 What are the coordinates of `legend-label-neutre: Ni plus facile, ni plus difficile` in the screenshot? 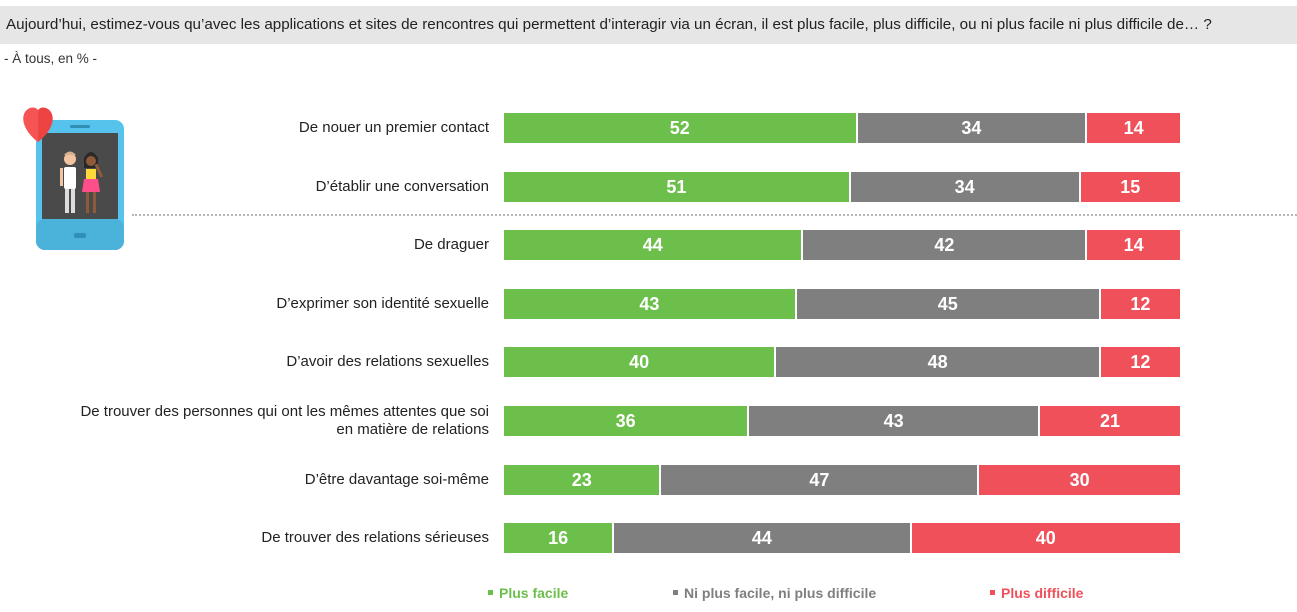 It's located at (780, 593).